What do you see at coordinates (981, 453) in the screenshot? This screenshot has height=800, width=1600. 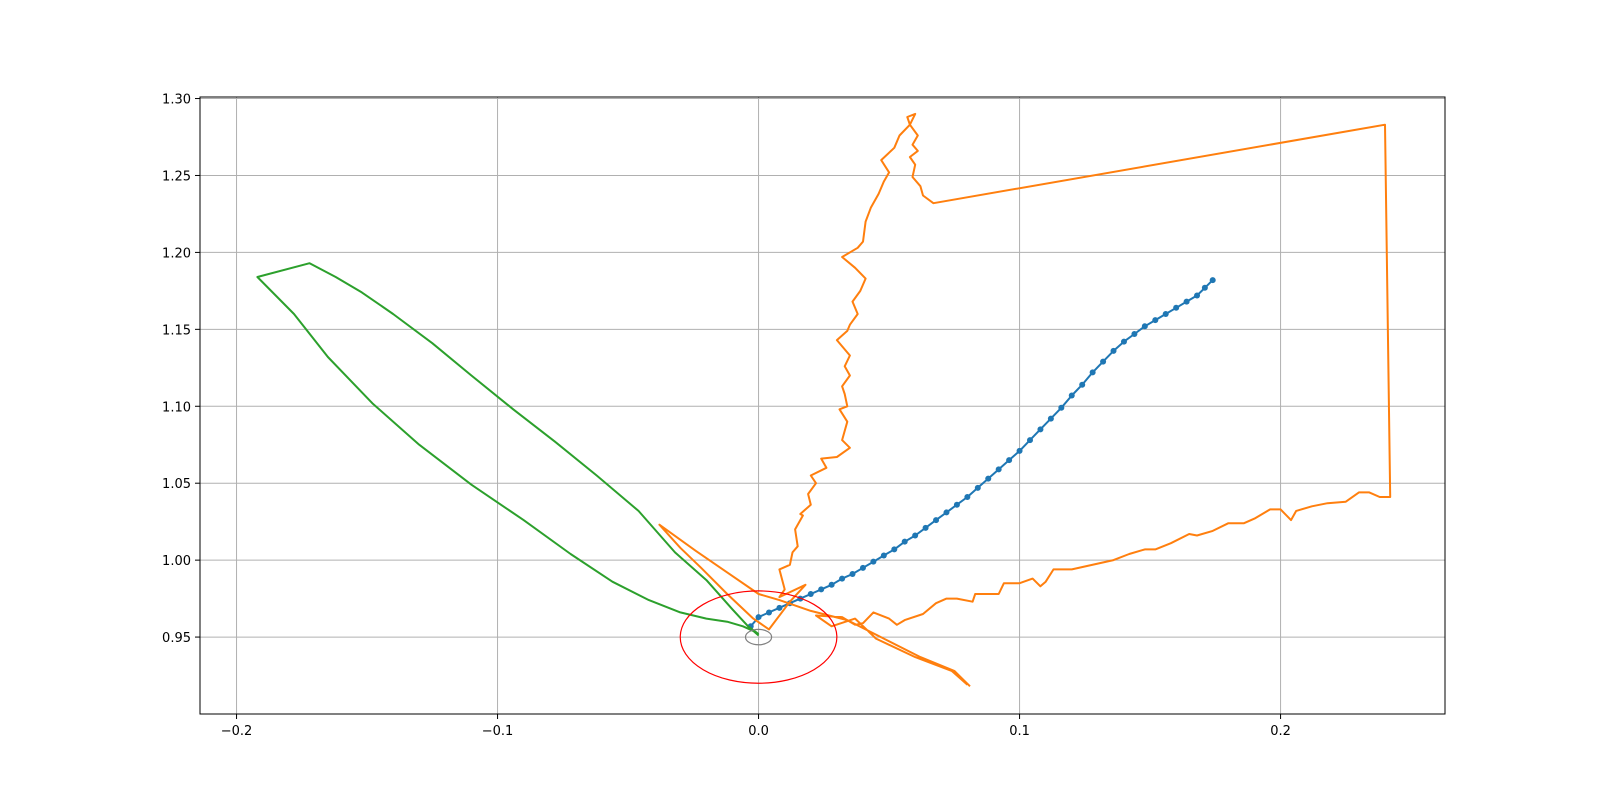 I see `series-1-line` at bounding box center [981, 453].